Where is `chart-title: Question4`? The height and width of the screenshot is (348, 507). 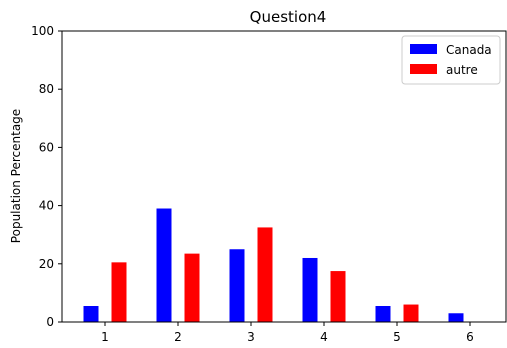 chart-title: Question4 is located at coordinates (288, 17).